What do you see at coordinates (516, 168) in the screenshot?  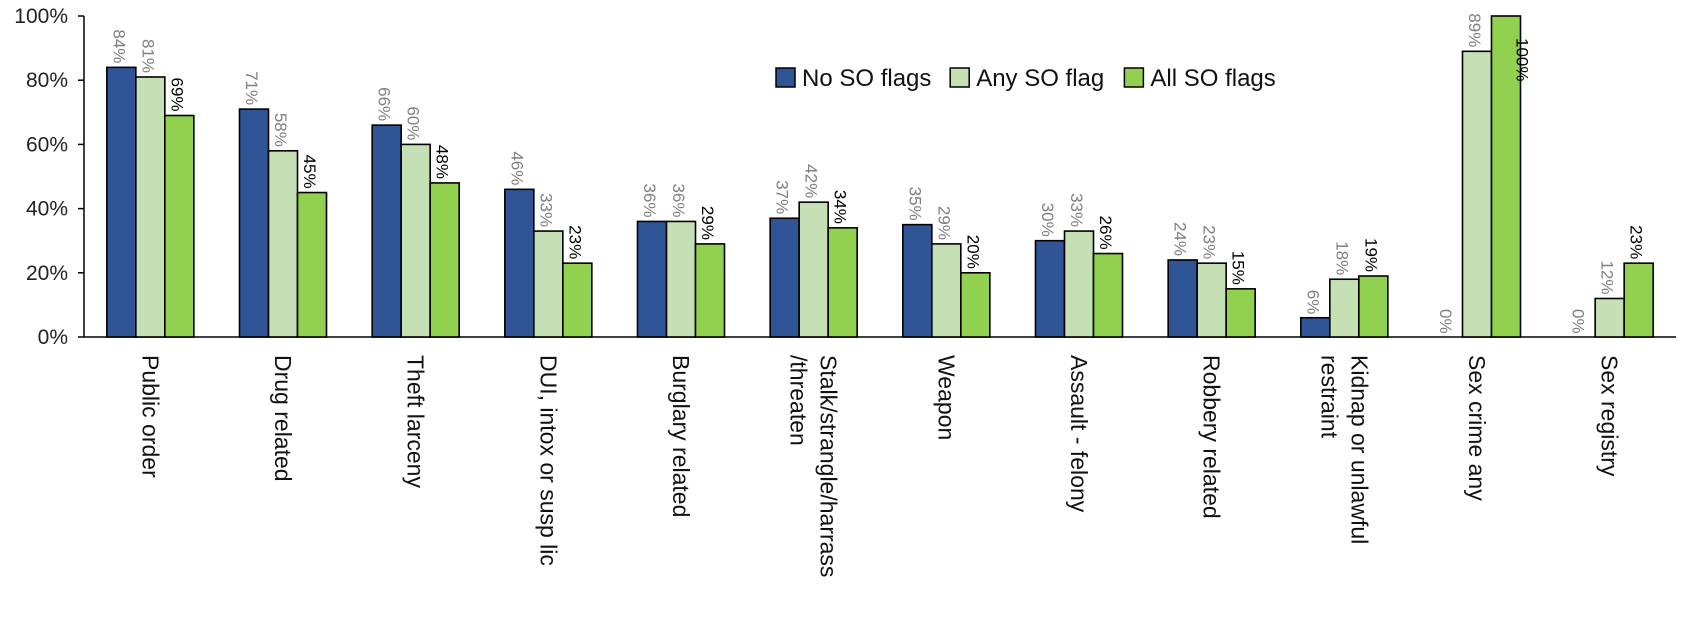 I see `value-label: 46%` at bounding box center [516, 168].